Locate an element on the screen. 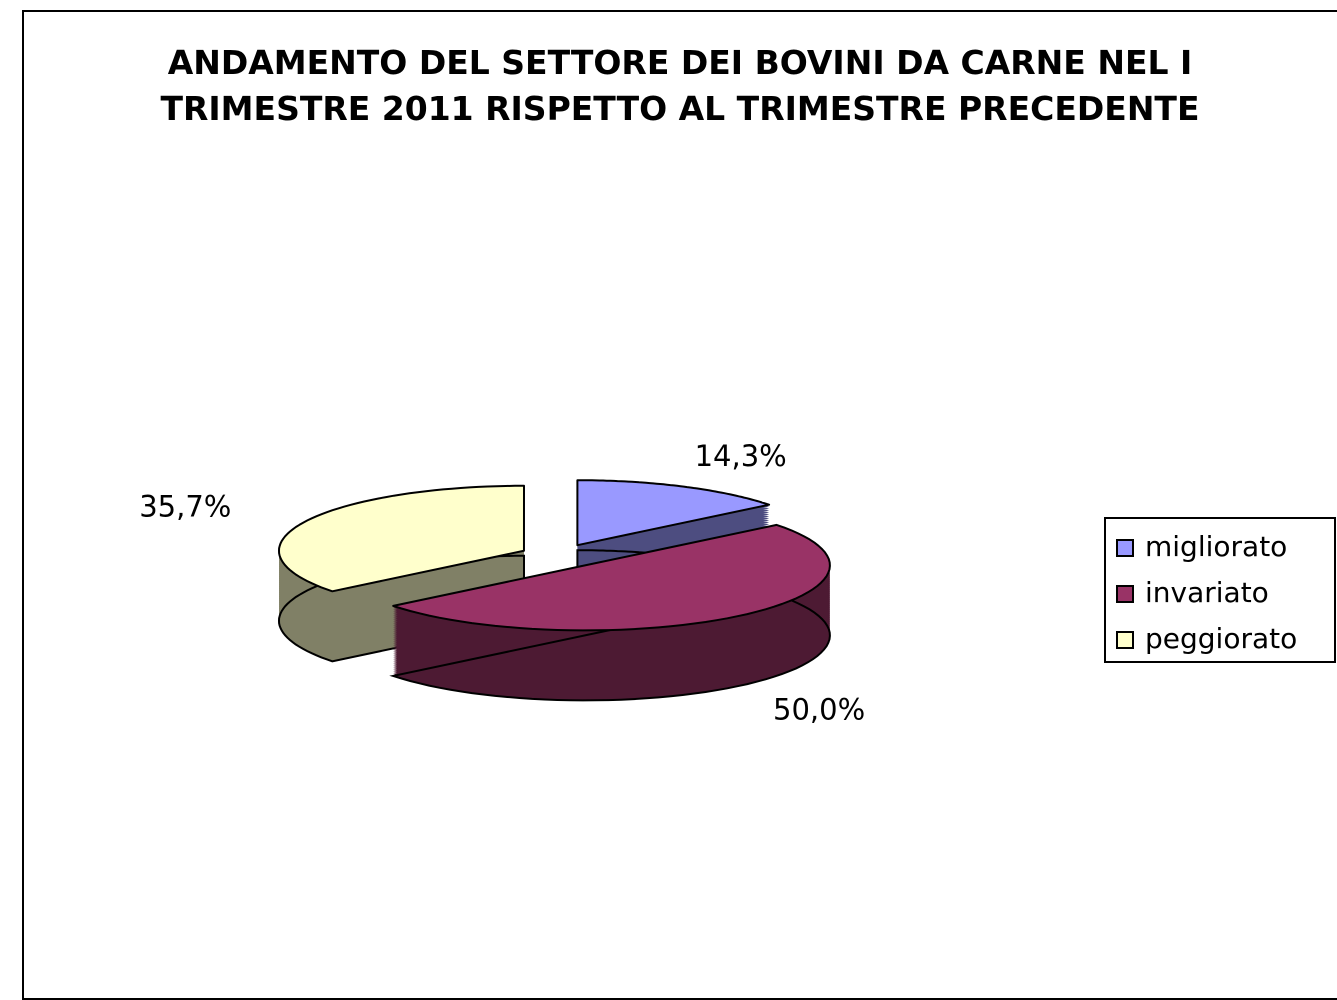  legend-box is located at coordinates (1220, 590).